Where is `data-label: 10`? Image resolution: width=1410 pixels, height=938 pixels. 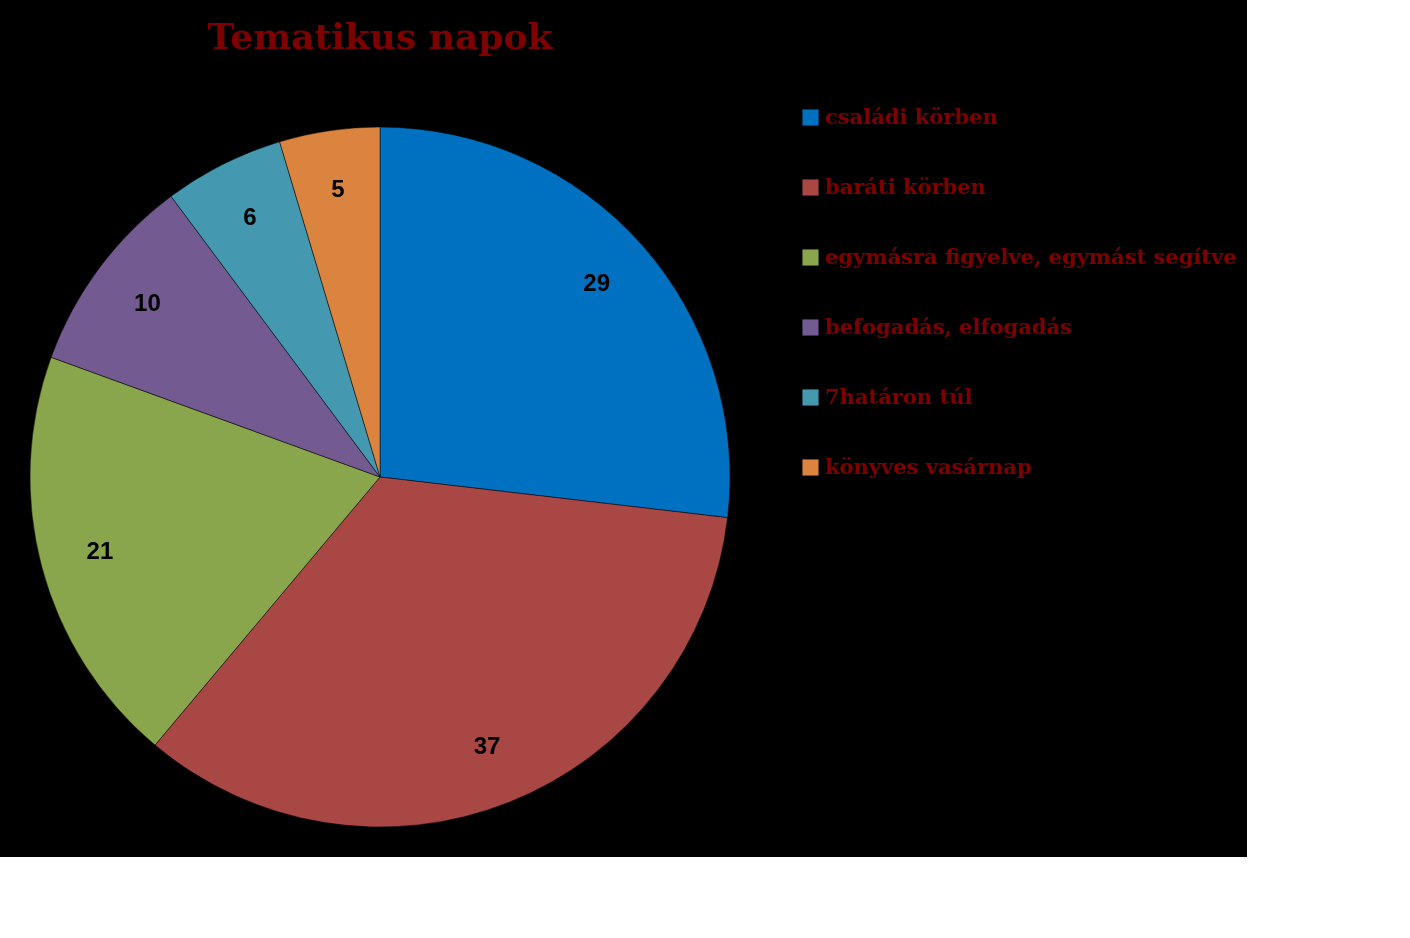 data-label: 10 is located at coordinates (147, 302).